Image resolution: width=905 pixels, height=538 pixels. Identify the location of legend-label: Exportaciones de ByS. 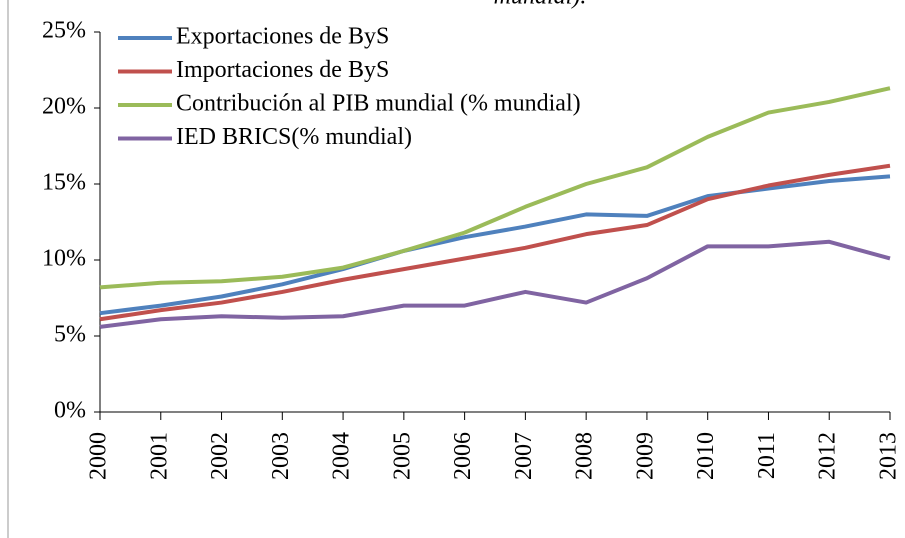
(282, 37).